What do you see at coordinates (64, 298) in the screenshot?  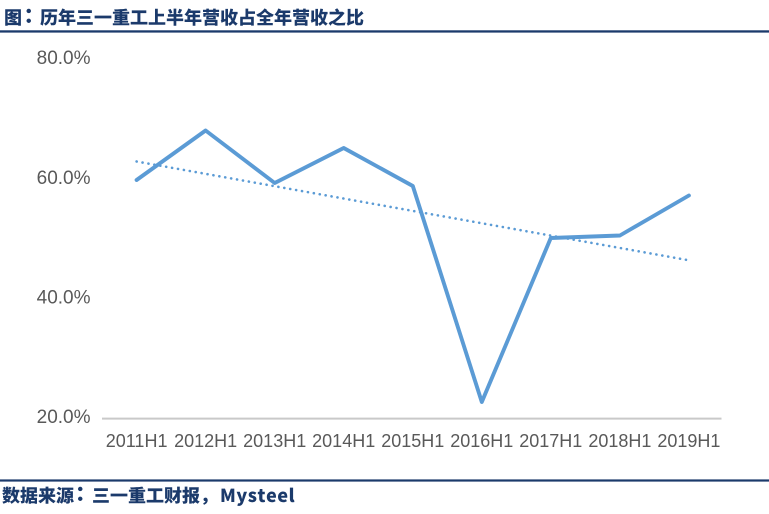 I see `svg-text: 40.0%` at bounding box center [64, 298].